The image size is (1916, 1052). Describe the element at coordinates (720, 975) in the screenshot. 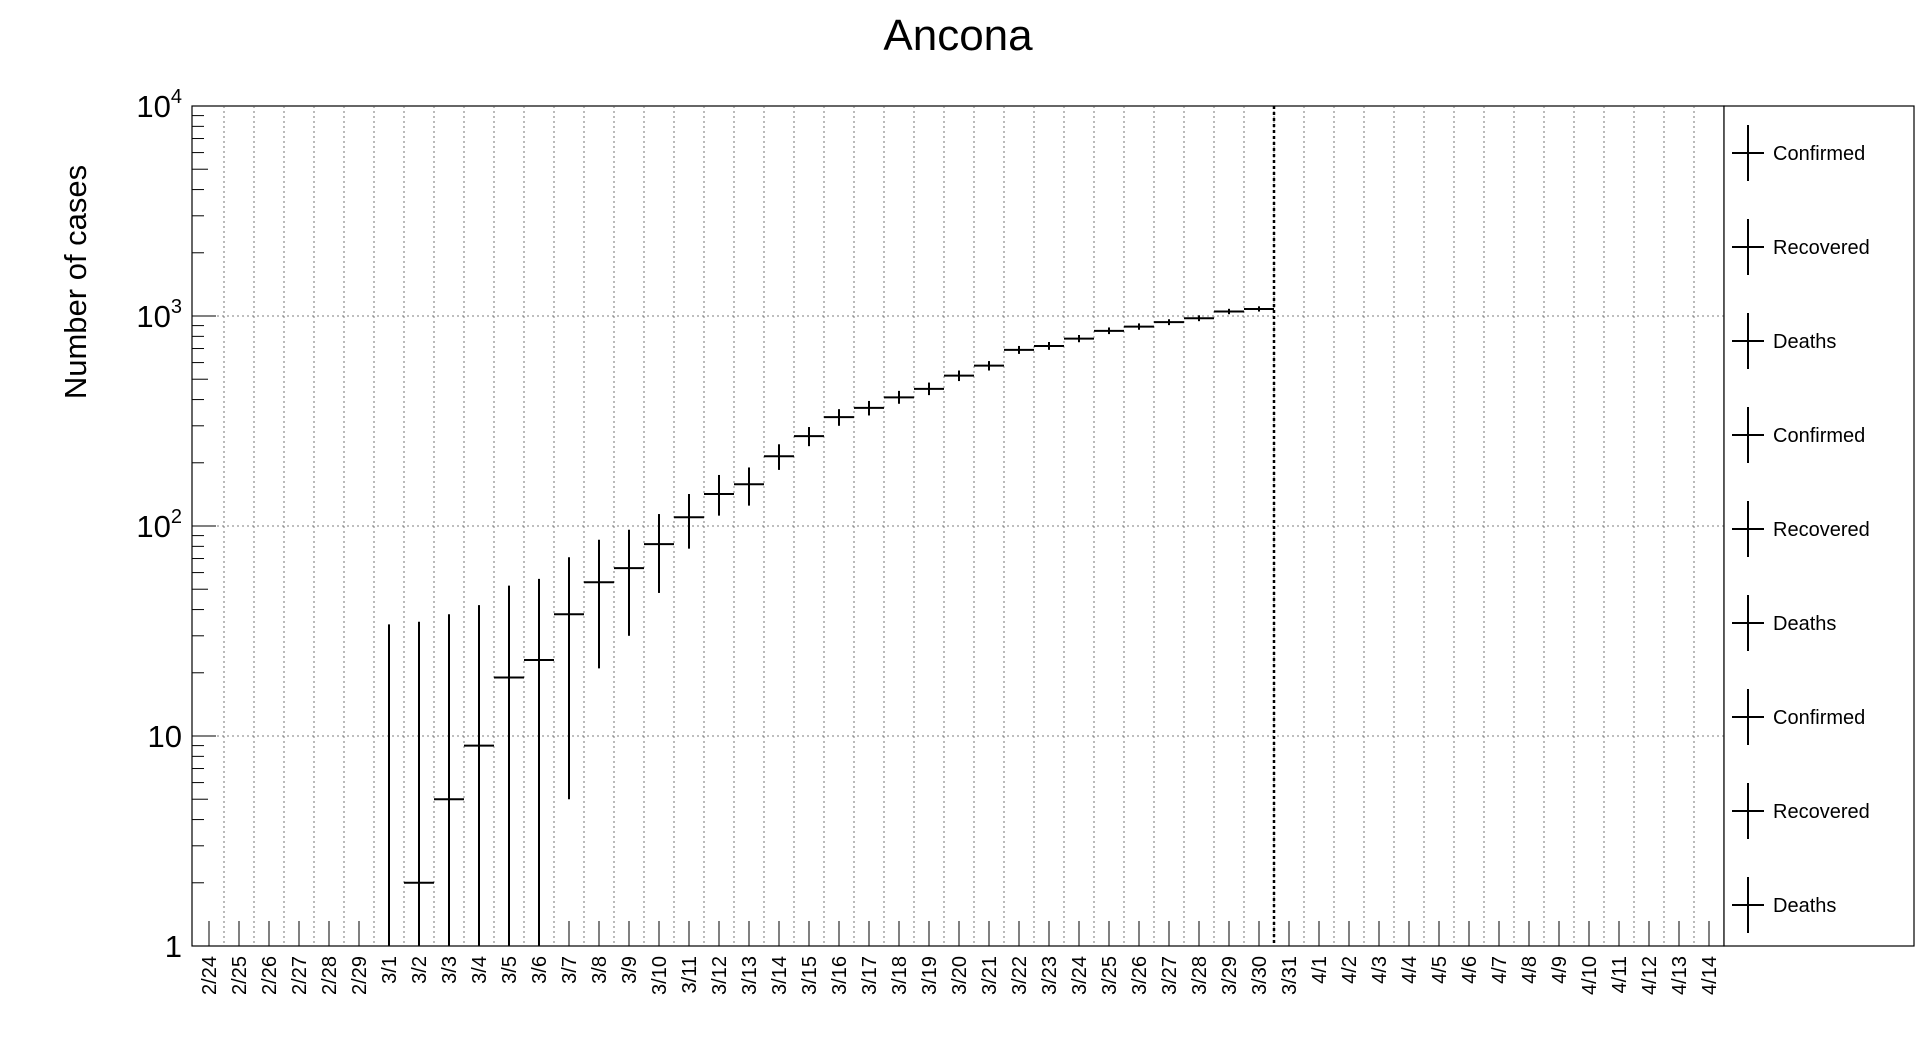

I see `x-tick-label: 3/12` at that location.